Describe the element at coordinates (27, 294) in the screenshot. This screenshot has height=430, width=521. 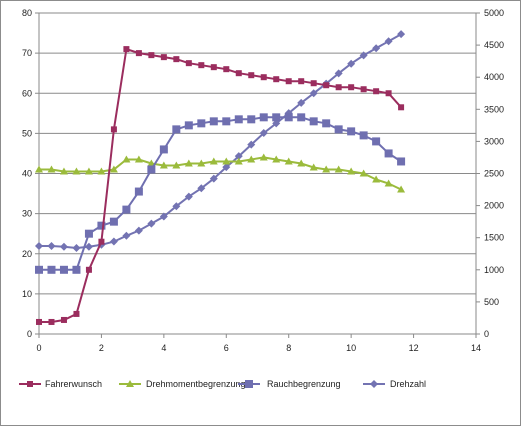
I see `y-tick-label: 10` at that location.